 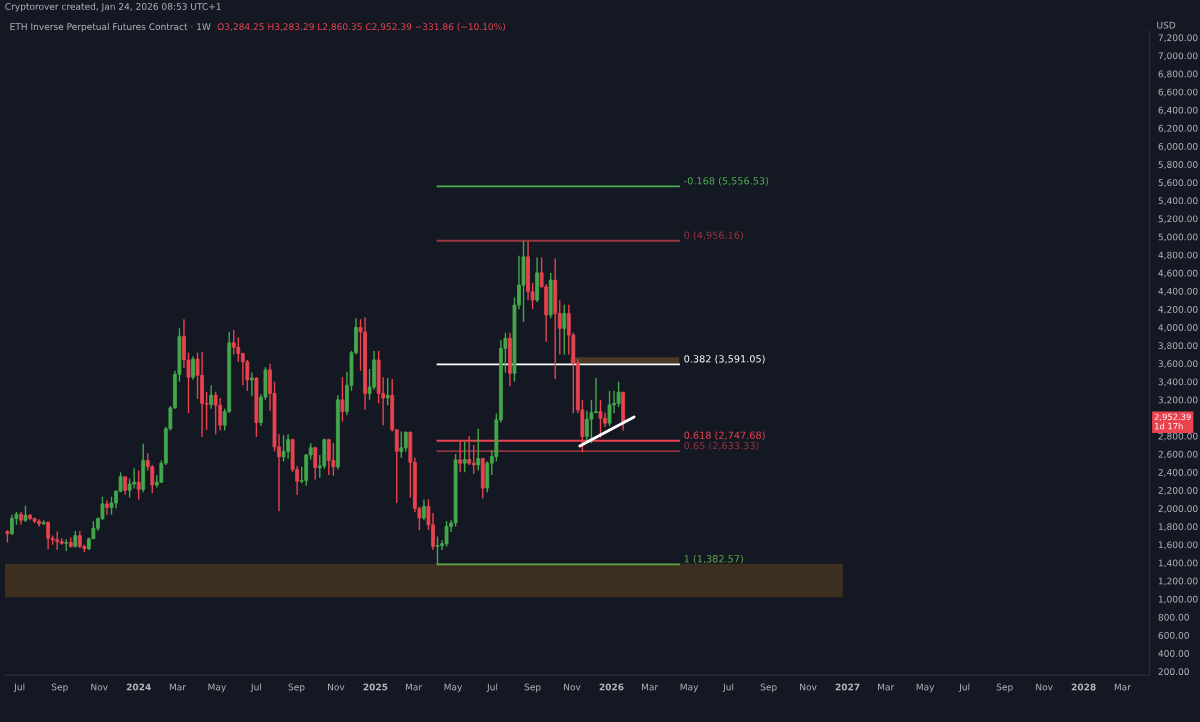 What do you see at coordinates (1173, 672) in the screenshot?
I see `y-tick-label: 200.00` at bounding box center [1173, 672].